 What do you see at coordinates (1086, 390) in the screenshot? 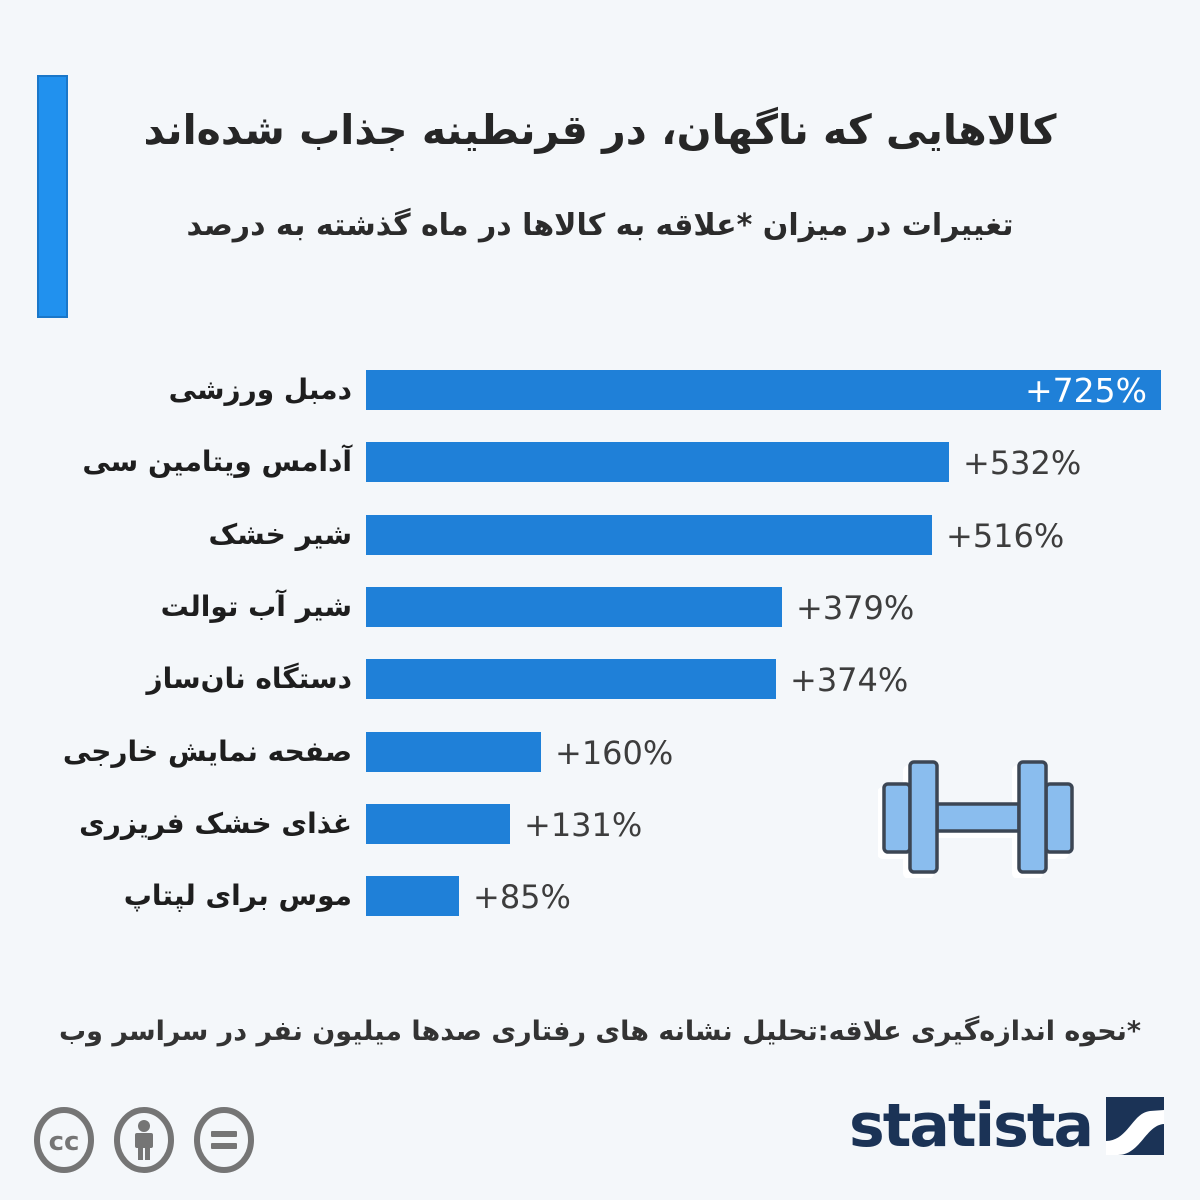
I see `value-label: +725%` at bounding box center [1086, 390].